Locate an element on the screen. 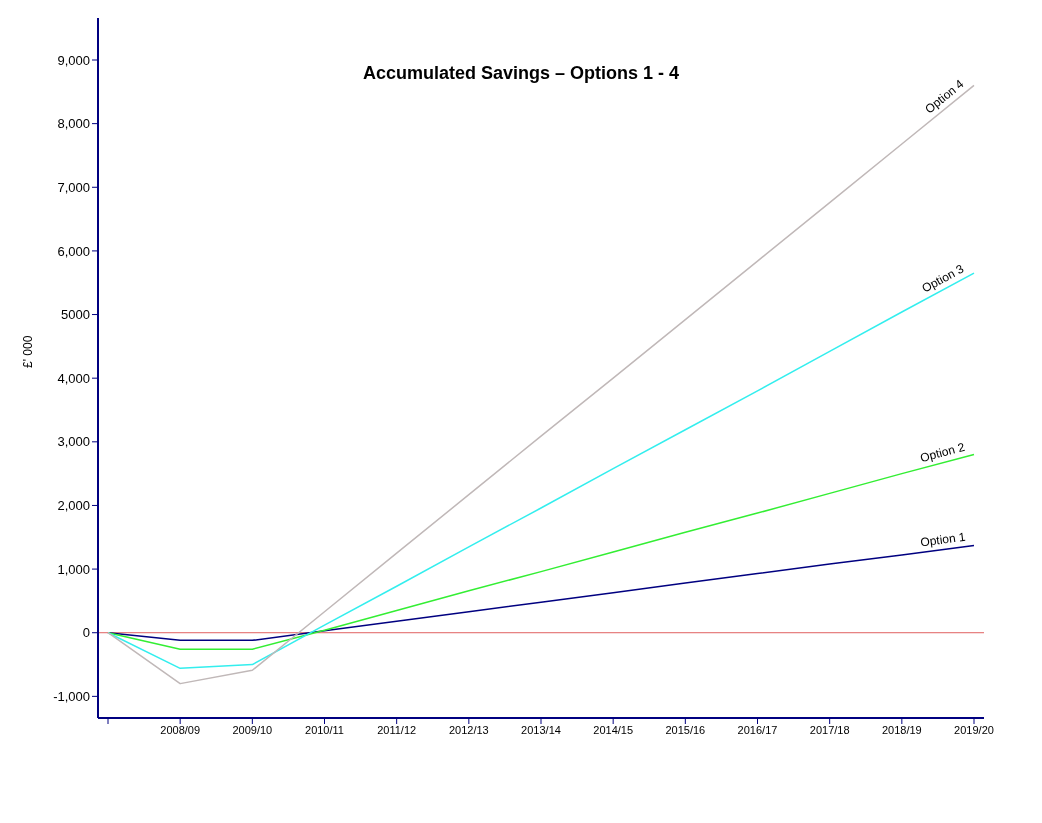  x-tick-label: 2008/09 is located at coordinates (180, 729).